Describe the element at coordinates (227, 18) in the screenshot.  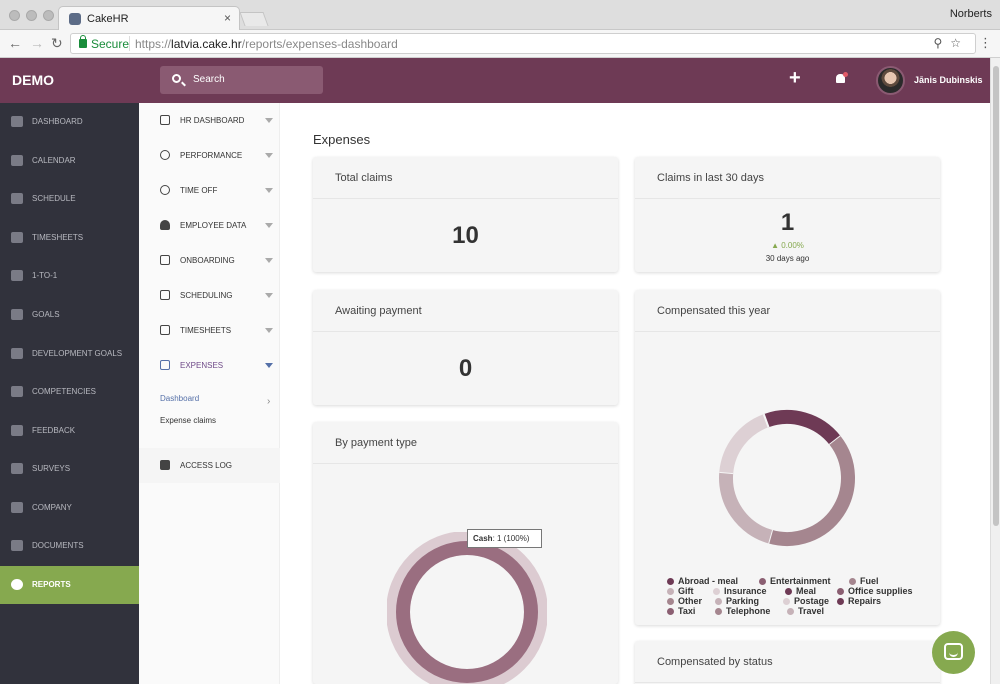
I see `close-tab-icon: ×` at that location.